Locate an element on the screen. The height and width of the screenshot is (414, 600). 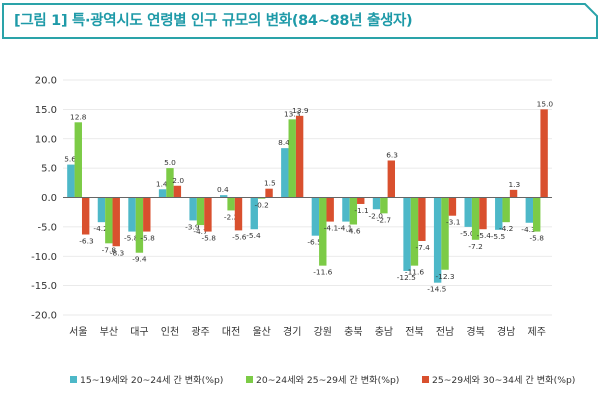
x-tick-label: 인천 is located at coordinates (170, 332).